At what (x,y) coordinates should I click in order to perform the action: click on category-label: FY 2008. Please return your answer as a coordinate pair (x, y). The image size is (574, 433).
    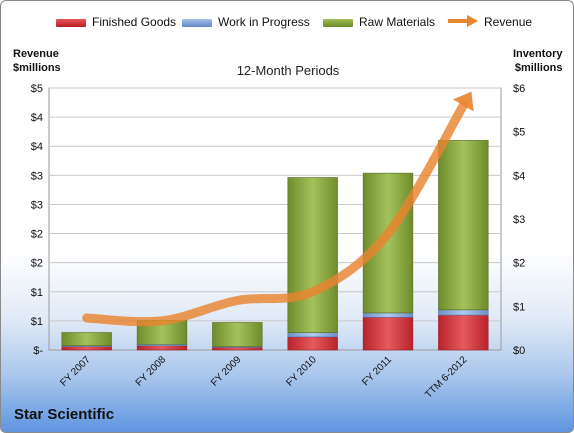
    Looking at the image, I should click on (151, 371).